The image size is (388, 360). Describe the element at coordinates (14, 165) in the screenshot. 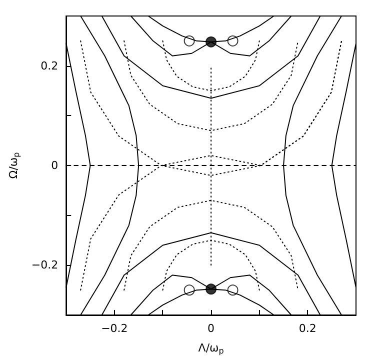

I see `y-axis-title: Ω/ωp` at that location.